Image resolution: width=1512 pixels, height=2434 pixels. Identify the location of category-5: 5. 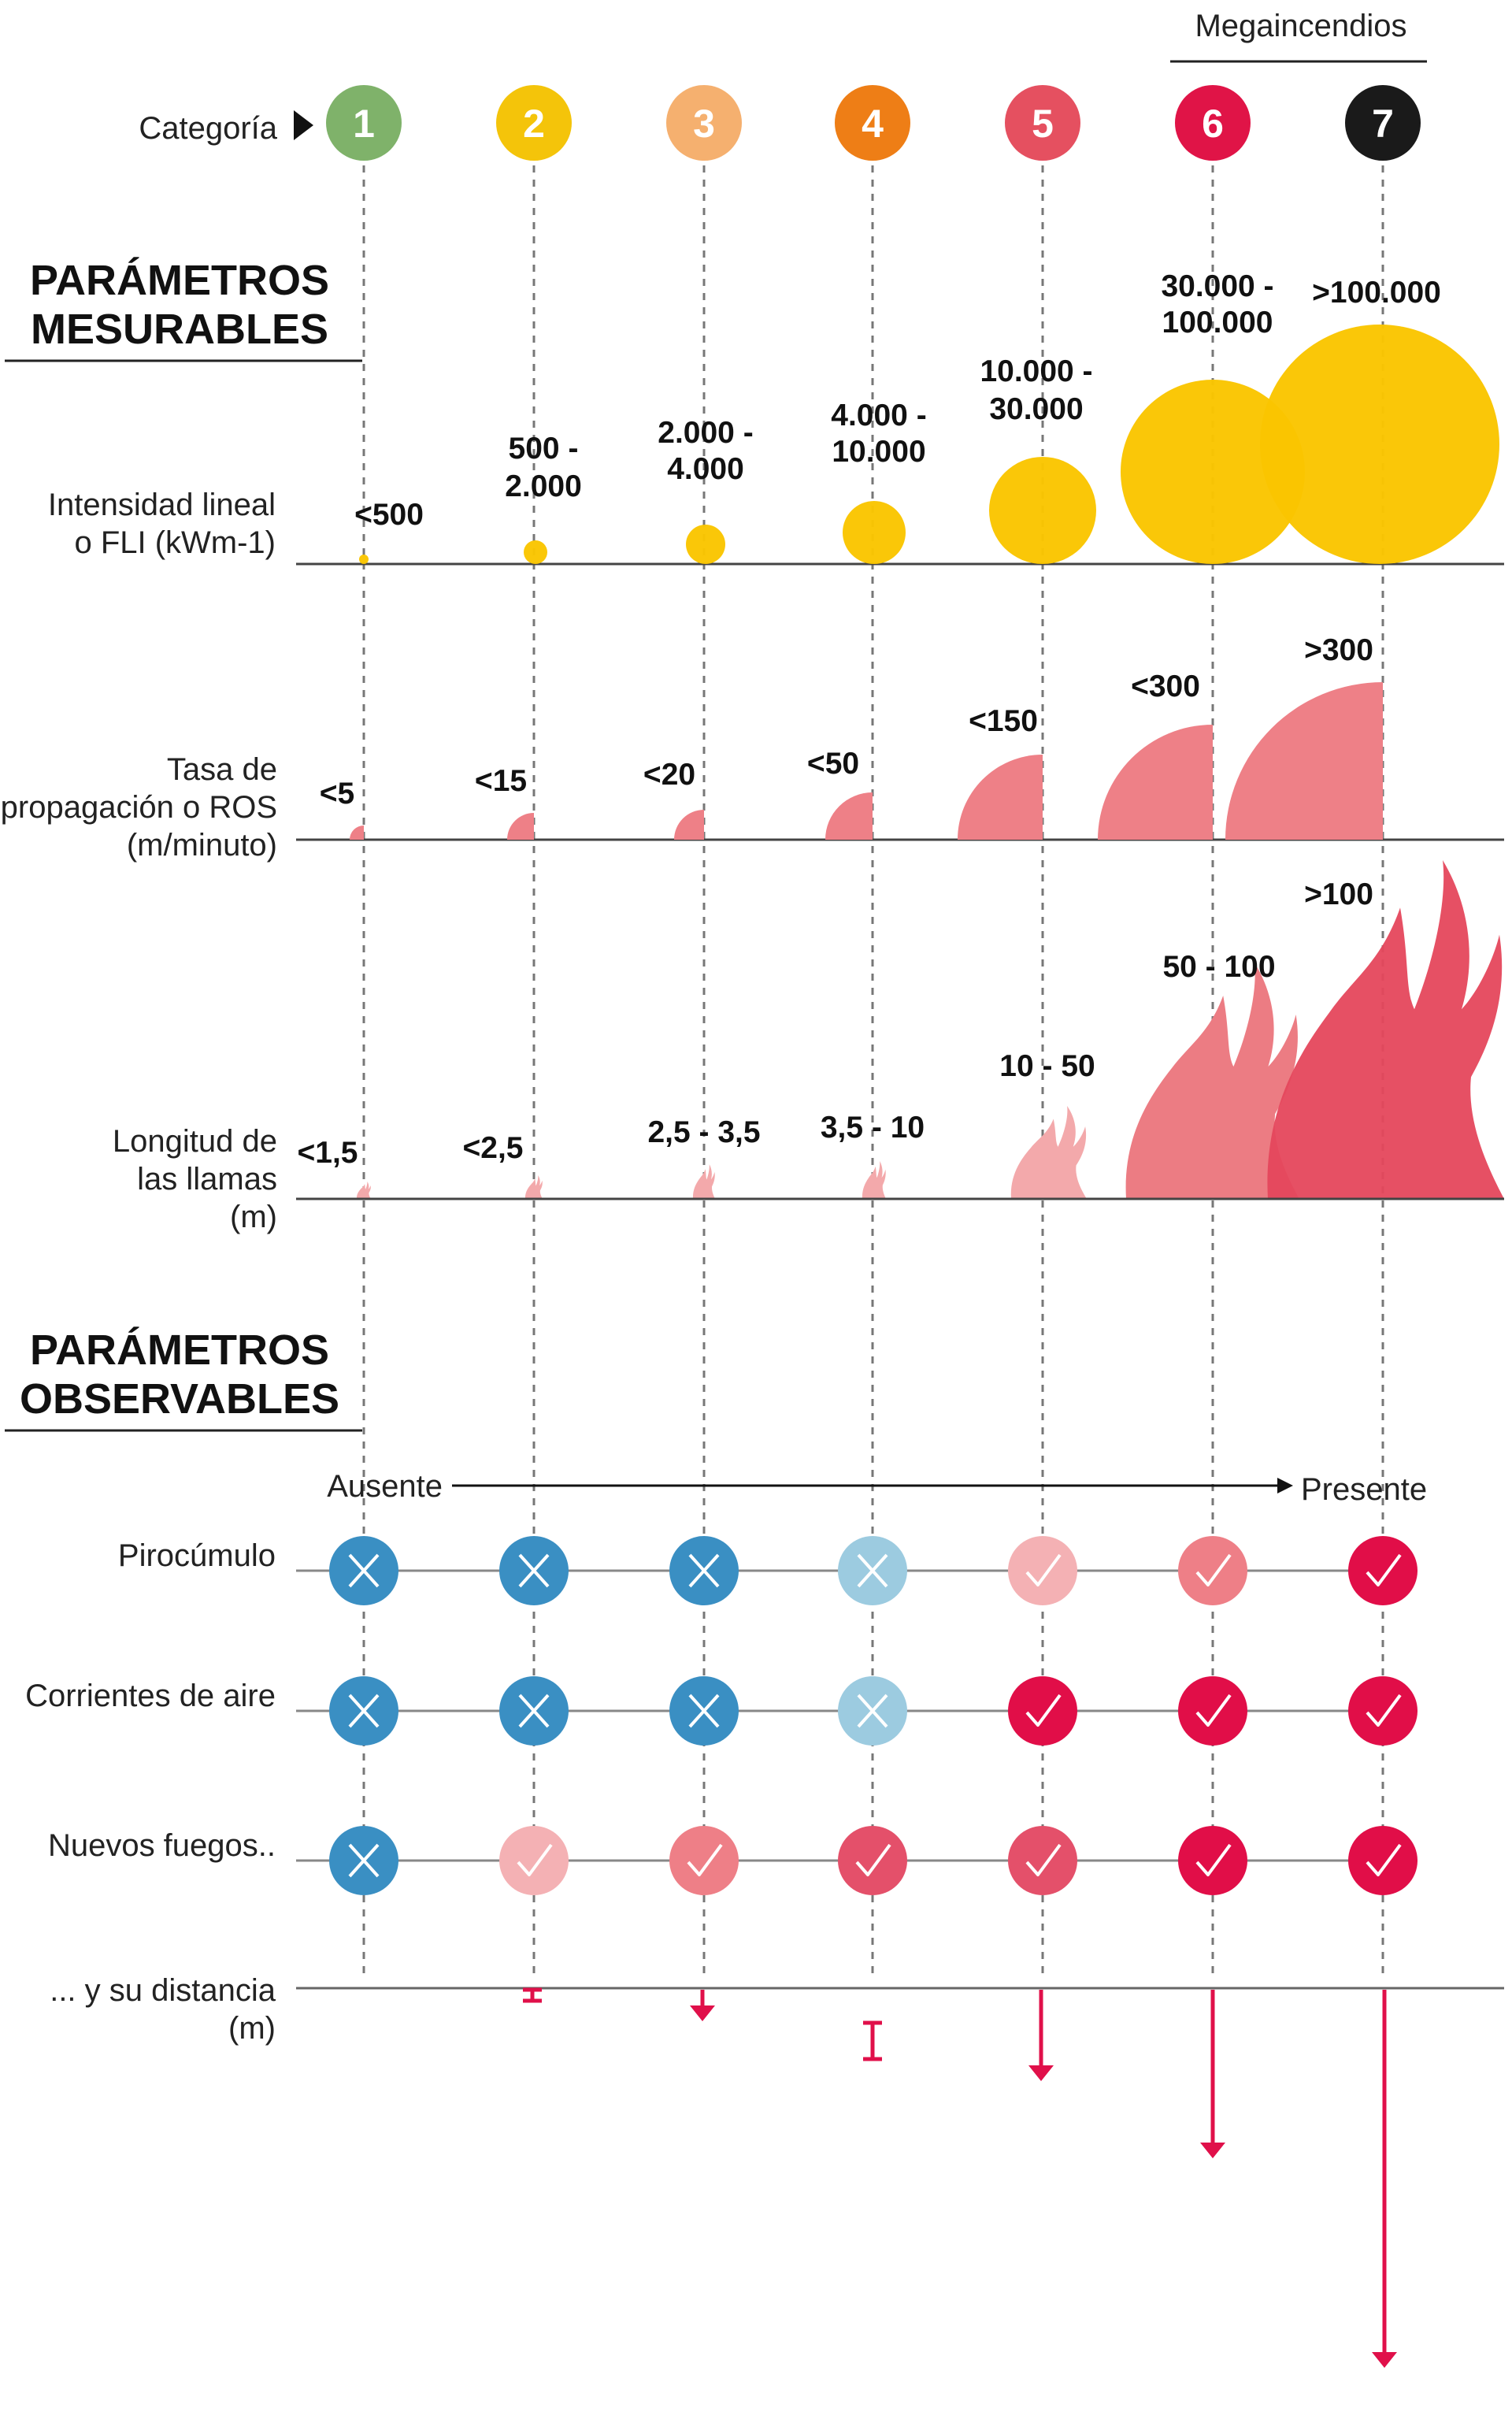
(1042, 123).